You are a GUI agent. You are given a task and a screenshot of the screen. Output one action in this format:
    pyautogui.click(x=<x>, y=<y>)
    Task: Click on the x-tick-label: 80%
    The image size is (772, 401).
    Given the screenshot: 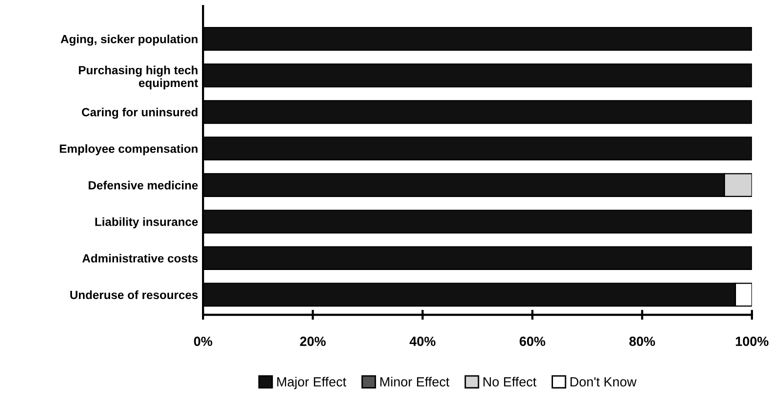 What is the action you would take?
    pyautogui.click(x=642, y=341)
    